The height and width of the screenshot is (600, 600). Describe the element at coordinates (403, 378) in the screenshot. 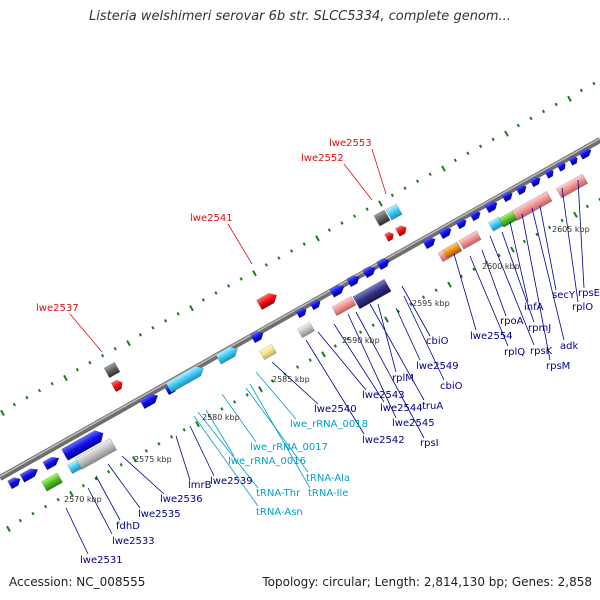

I see `gene-label: rplM` at that location.